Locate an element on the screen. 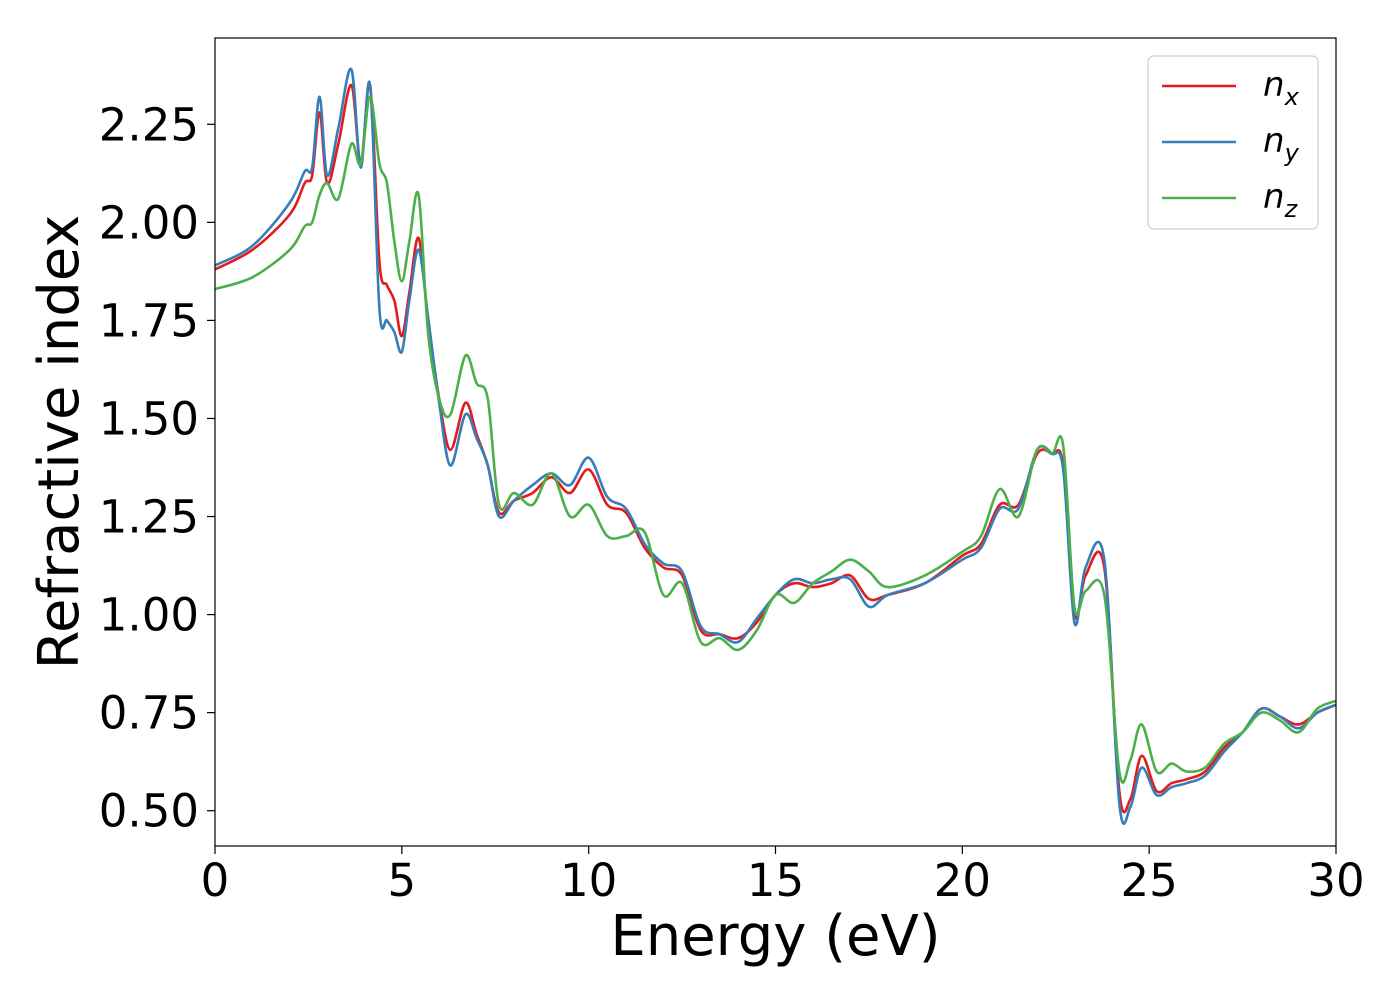  x-tick-label: 30 is located at coordinates (1335, 880).